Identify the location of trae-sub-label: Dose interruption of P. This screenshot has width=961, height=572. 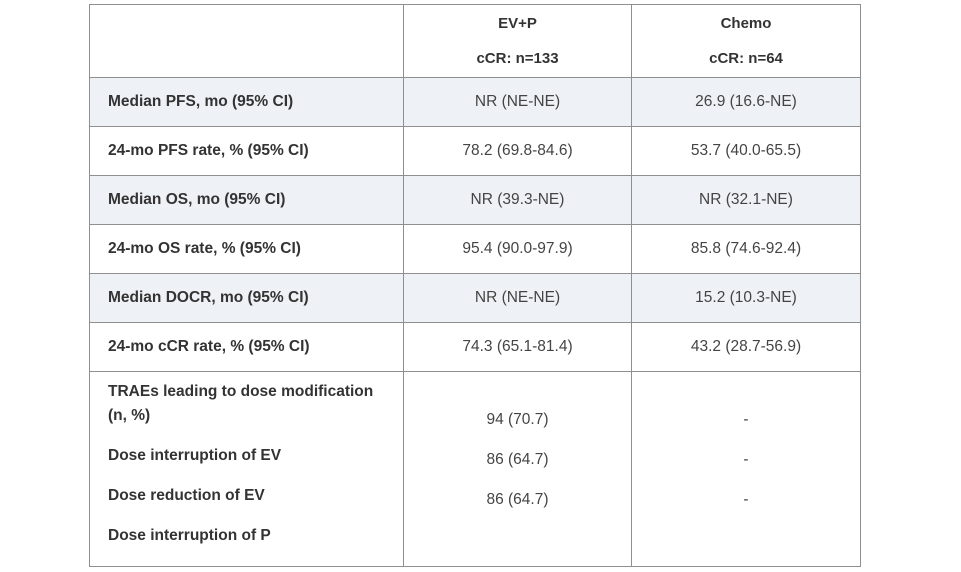
(189, 535).